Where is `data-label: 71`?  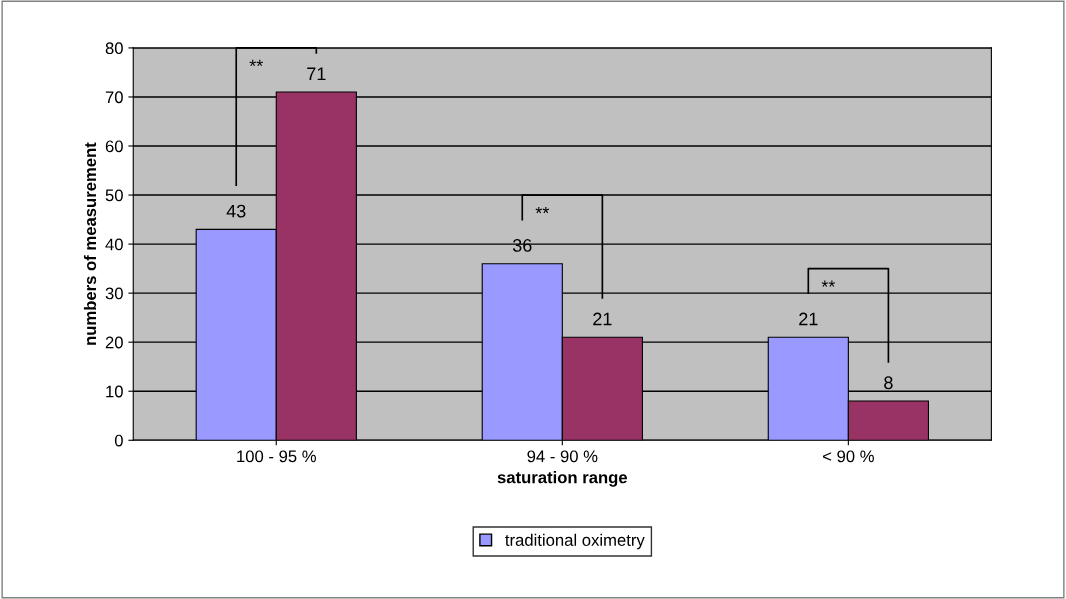 data-label: 71 is located at coordinates (316, 73).